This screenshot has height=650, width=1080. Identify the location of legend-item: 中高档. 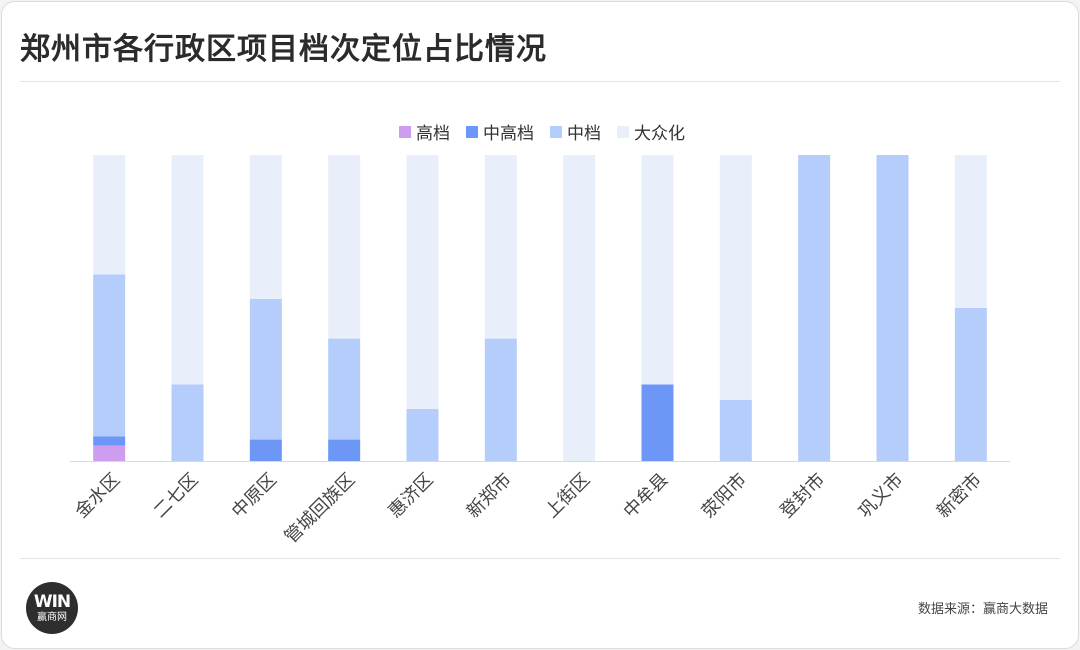
(500, 131).